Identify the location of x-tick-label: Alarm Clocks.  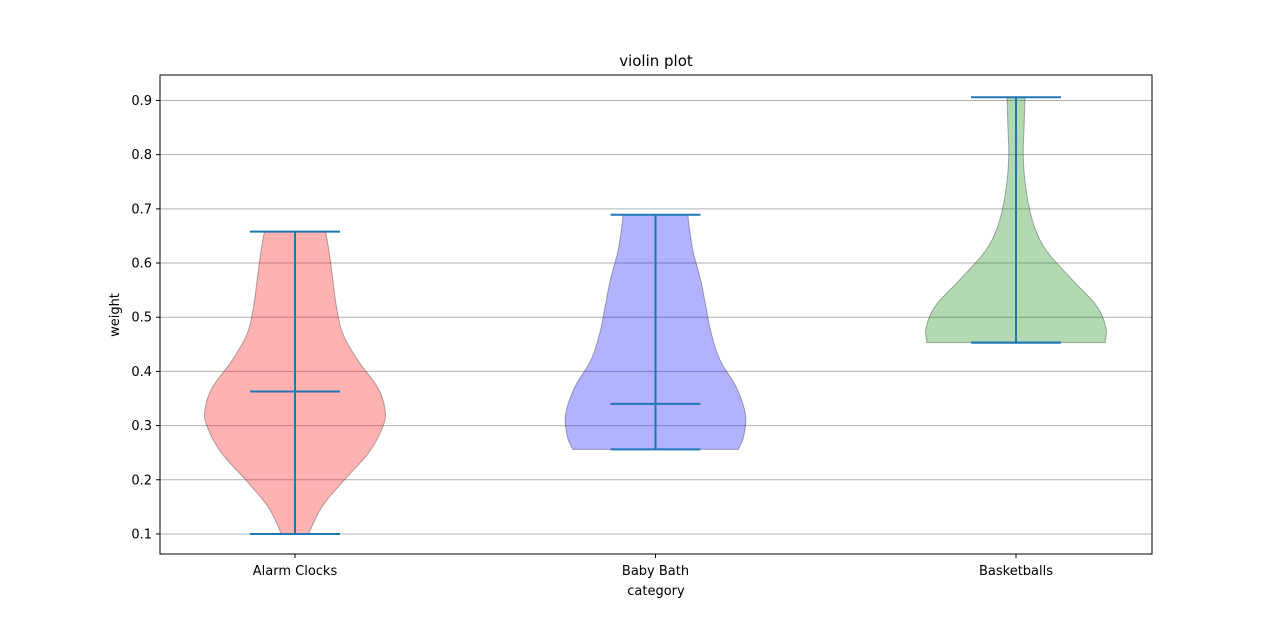
(295, 571).